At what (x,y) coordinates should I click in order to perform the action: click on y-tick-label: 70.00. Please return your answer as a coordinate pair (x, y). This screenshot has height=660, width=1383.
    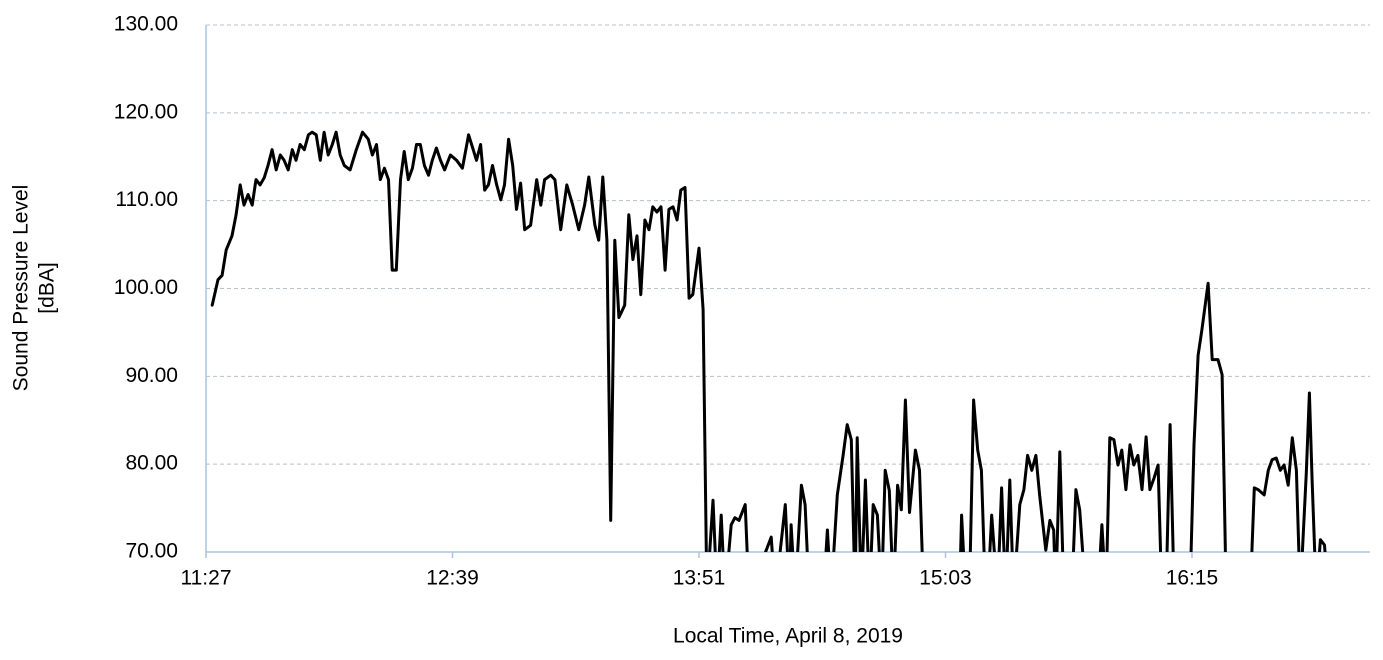
    Looking at the image, I should click on (151, 551).